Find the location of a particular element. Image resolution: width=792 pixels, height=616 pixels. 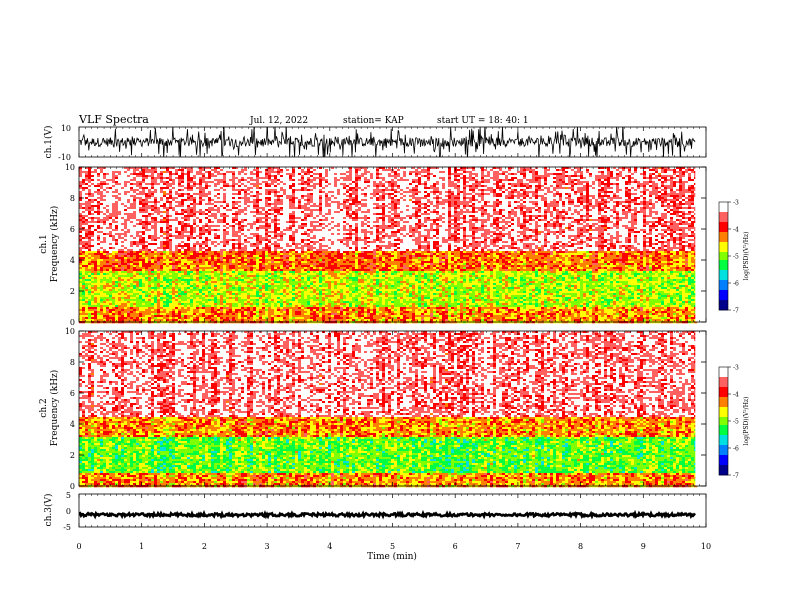

ch3-ytick-top: 5 is located at coordinates (68, 495).